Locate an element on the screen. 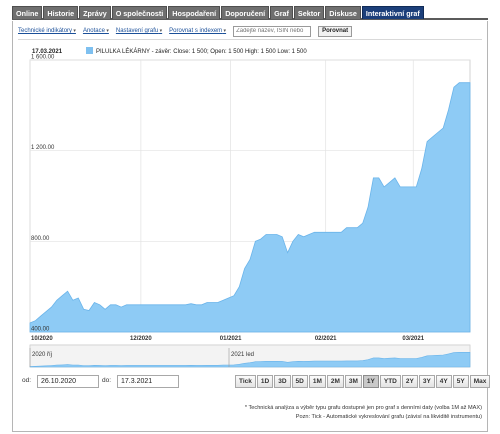  tab-online: Online is located at coordinates (27, 12).